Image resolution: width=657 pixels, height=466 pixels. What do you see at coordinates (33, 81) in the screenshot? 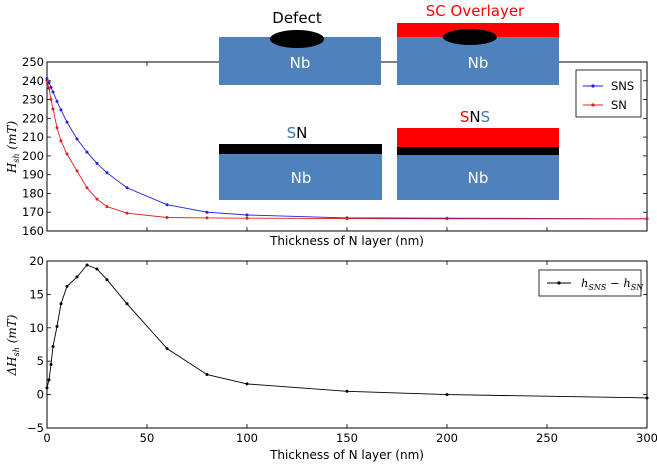
I see `y-tick-label: 240` at bounding box center [33, 81].